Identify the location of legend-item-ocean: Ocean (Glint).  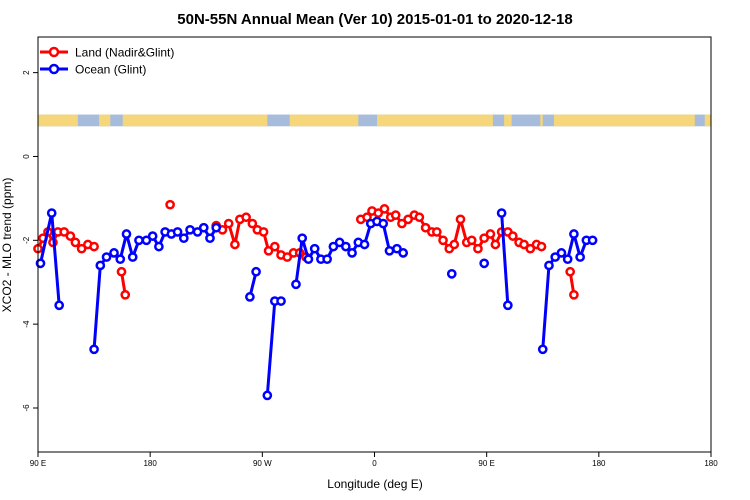
(93, 70).